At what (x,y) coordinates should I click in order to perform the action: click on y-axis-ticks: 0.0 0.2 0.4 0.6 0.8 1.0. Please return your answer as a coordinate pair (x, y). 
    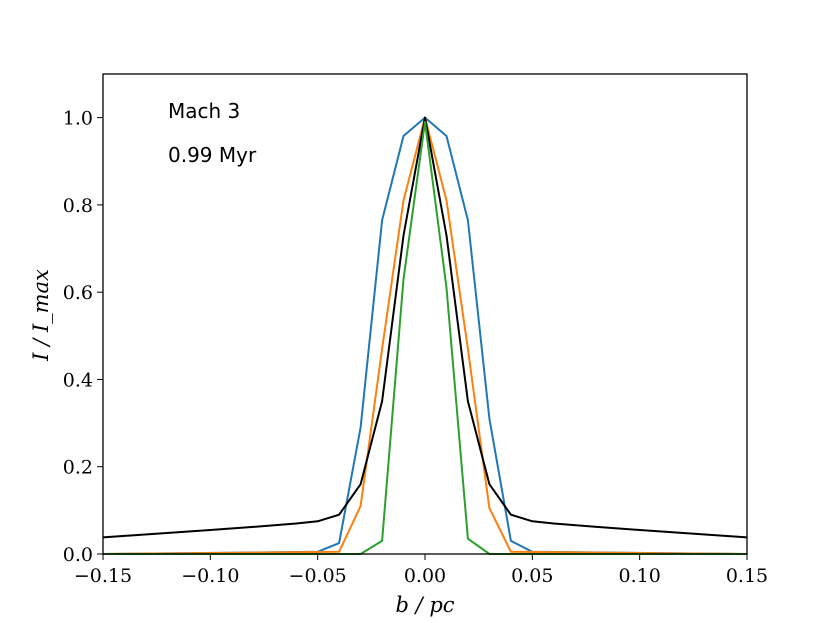
    Looking at the image, I should click on (83, 337).